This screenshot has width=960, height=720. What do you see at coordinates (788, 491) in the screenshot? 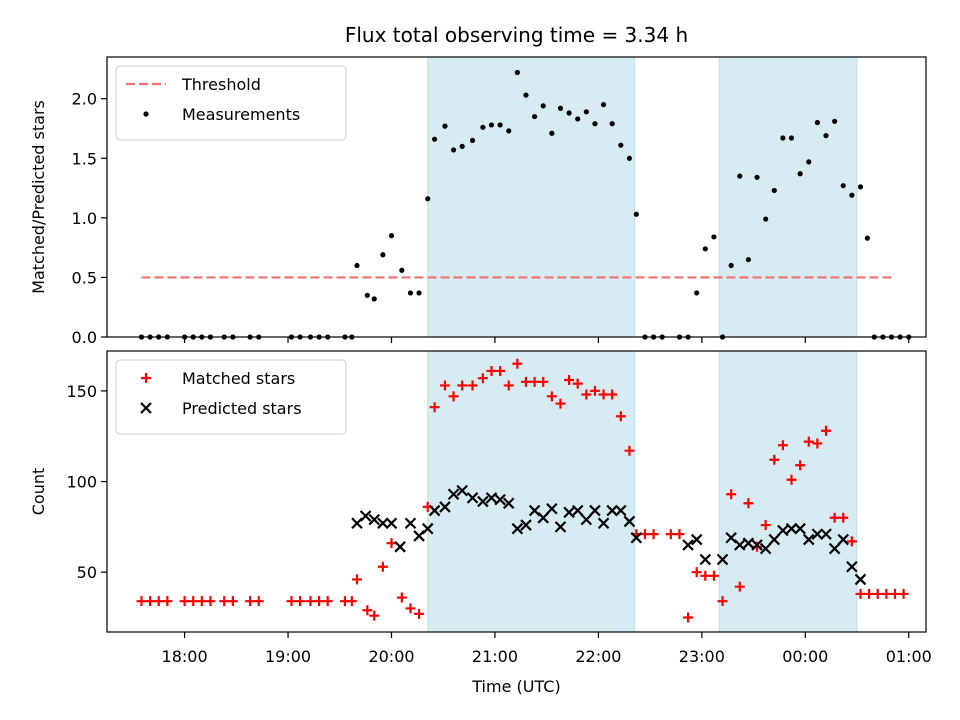
I see `shaded-interval` at bounding box center [788, 491].